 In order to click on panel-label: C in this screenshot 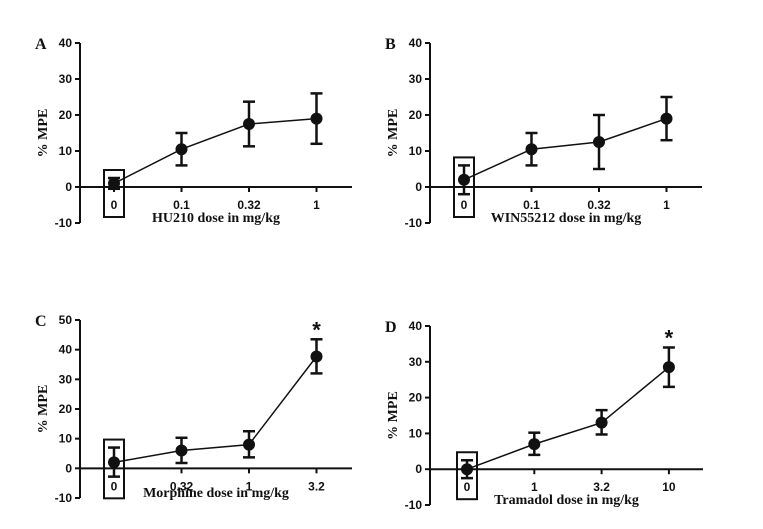, I will do `click(41, 321)`.